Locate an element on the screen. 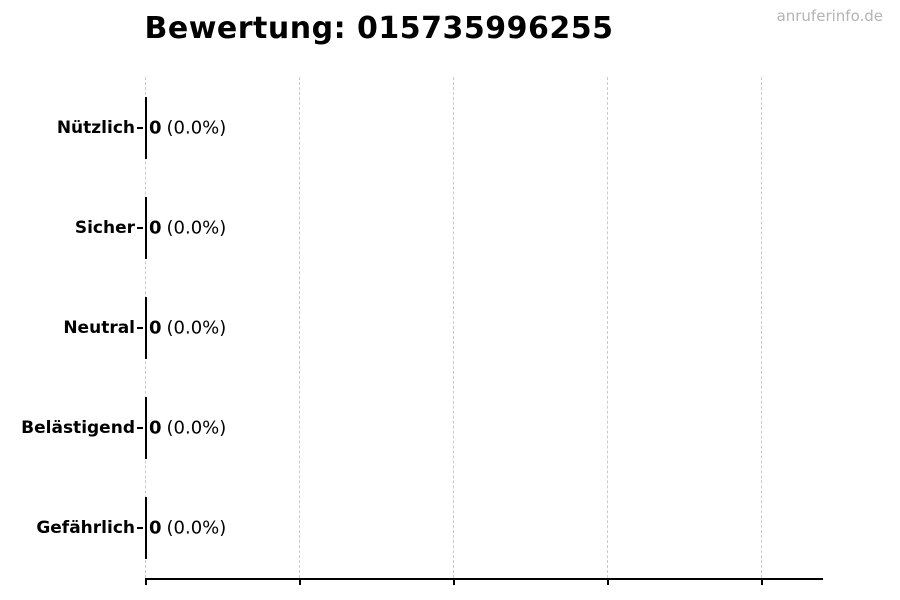 The image size is (900, 600). watermark: anruferinfo.de is located at coordinates (829, 16).